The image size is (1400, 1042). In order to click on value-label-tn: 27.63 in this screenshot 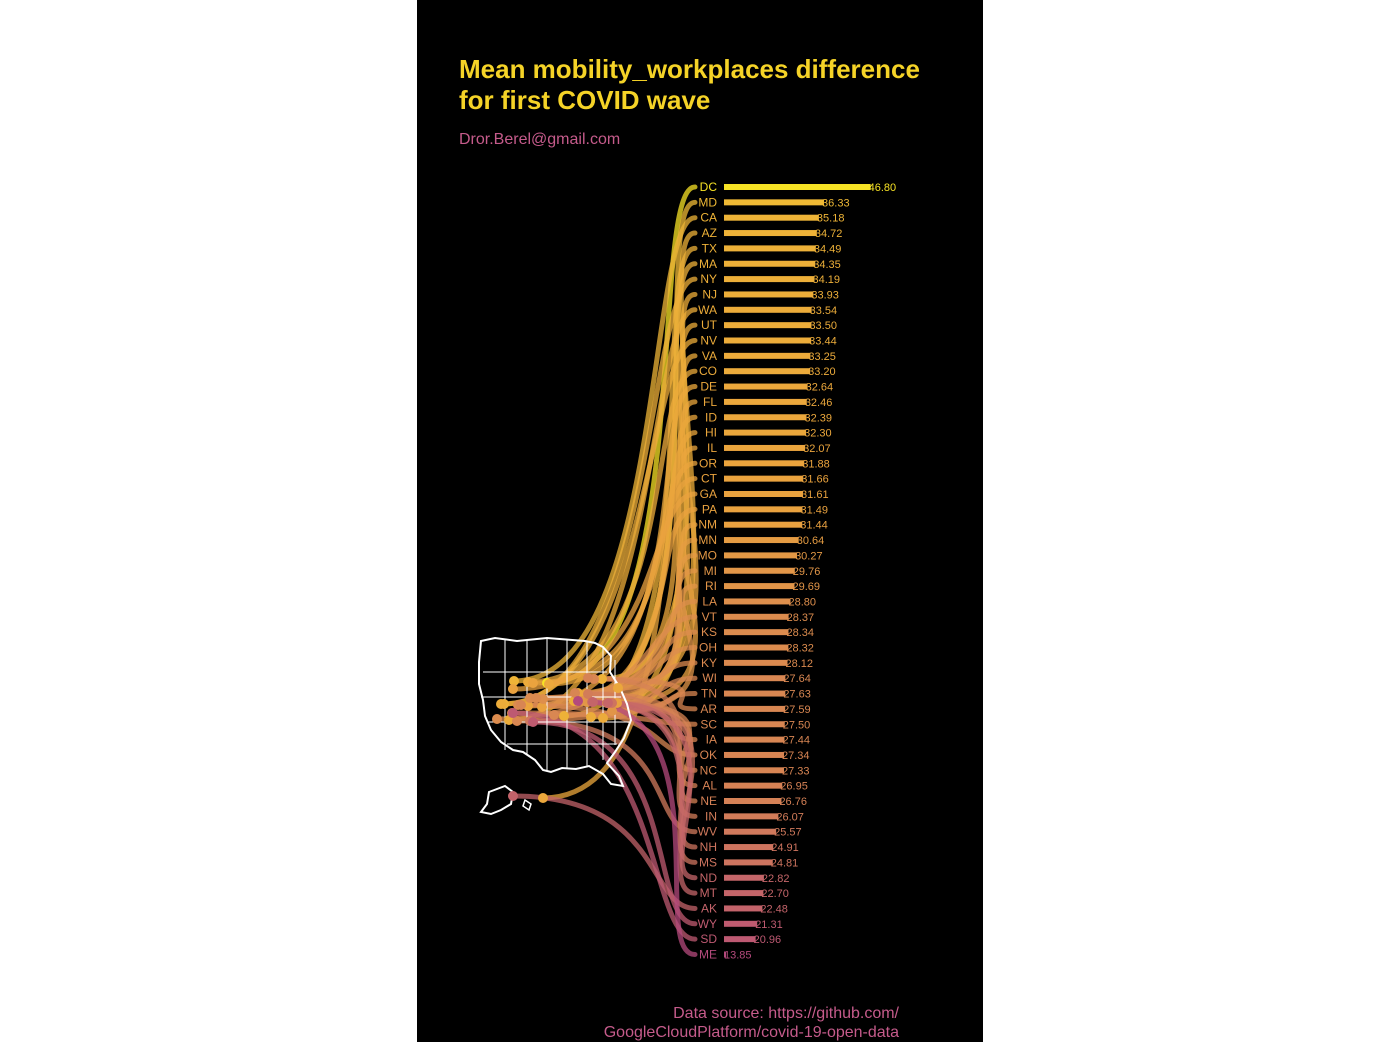, I will do `click(797, 695)`.